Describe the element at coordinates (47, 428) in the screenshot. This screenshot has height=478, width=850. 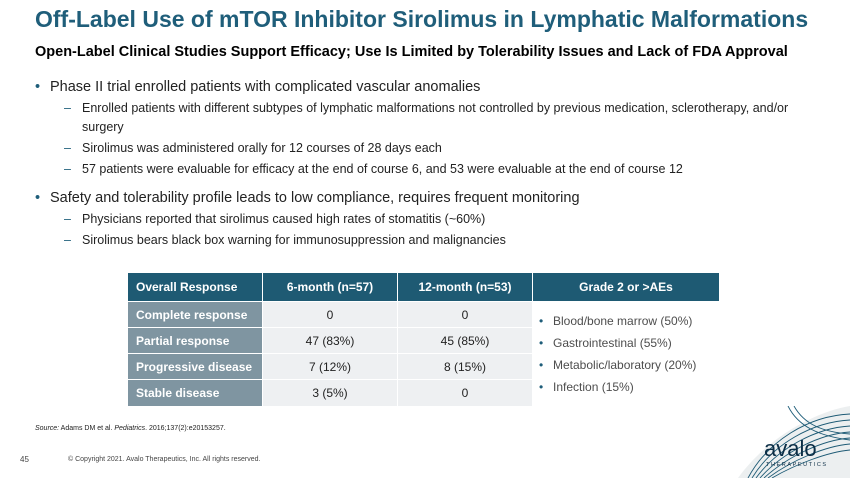
I see `source-prefix: Source:` at that location.